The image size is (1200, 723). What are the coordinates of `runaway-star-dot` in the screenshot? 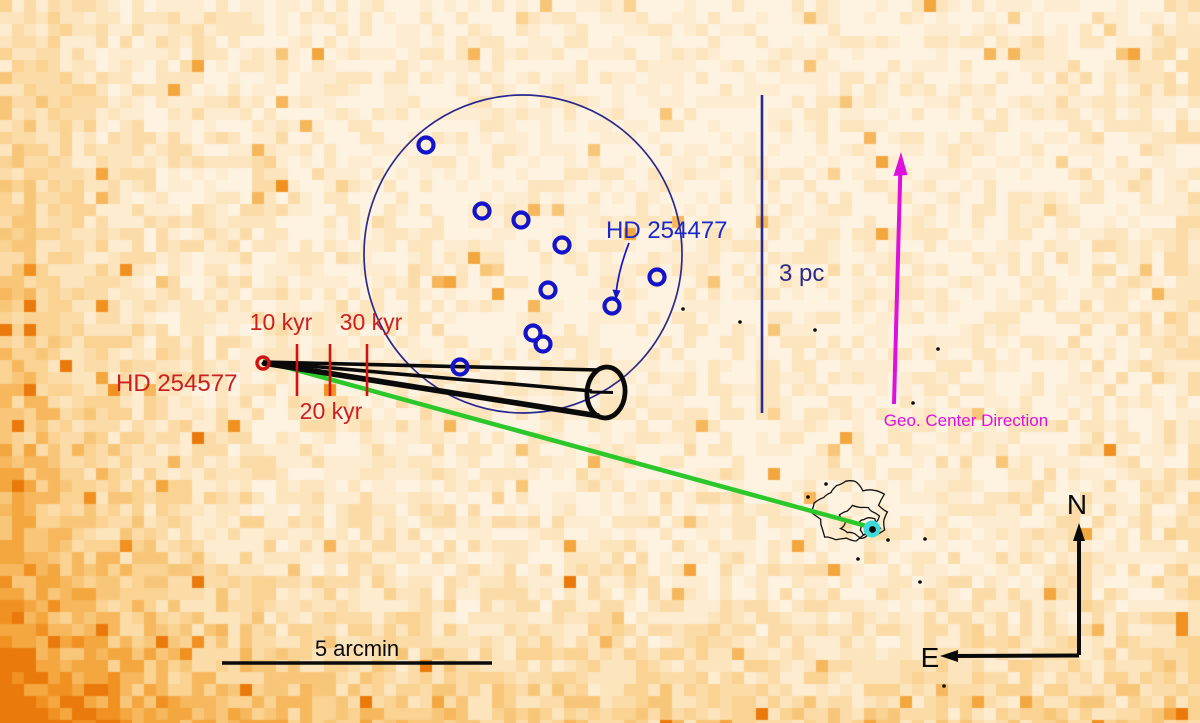 It's located at (263, 363).